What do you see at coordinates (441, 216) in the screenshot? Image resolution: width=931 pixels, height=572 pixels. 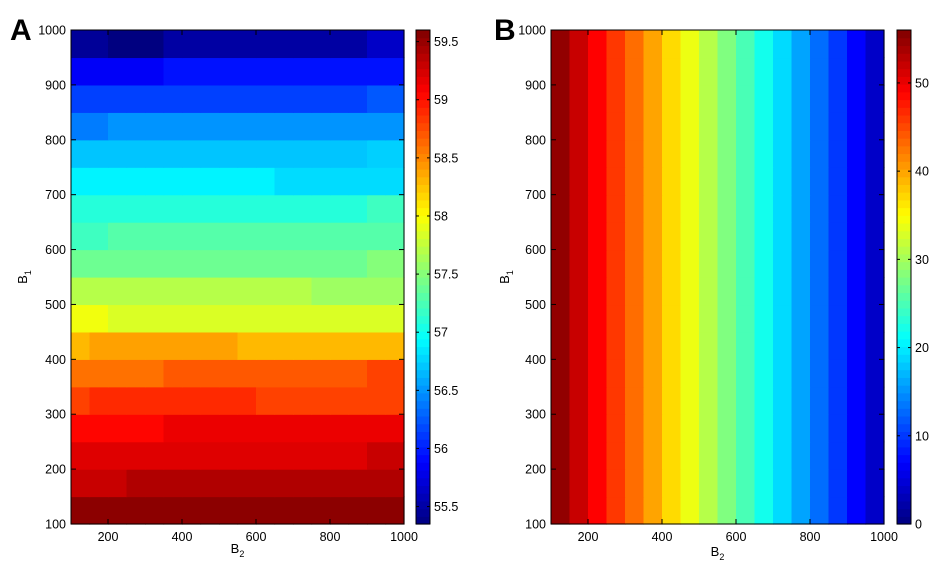 I see `colorbar-tick-label: 58` at bounding box center [441, 216].